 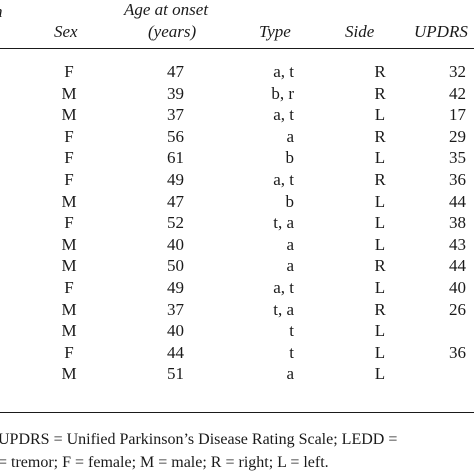 I want to click on cell-updrs: 38, so click(x=457, y=223).